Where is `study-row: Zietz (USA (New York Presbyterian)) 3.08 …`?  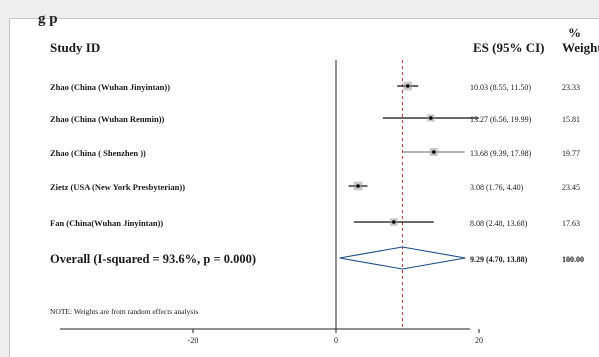
study-row: Zietz (USA (New York Presbyterian)) 3.08 … is located at coordinates (315, 186).